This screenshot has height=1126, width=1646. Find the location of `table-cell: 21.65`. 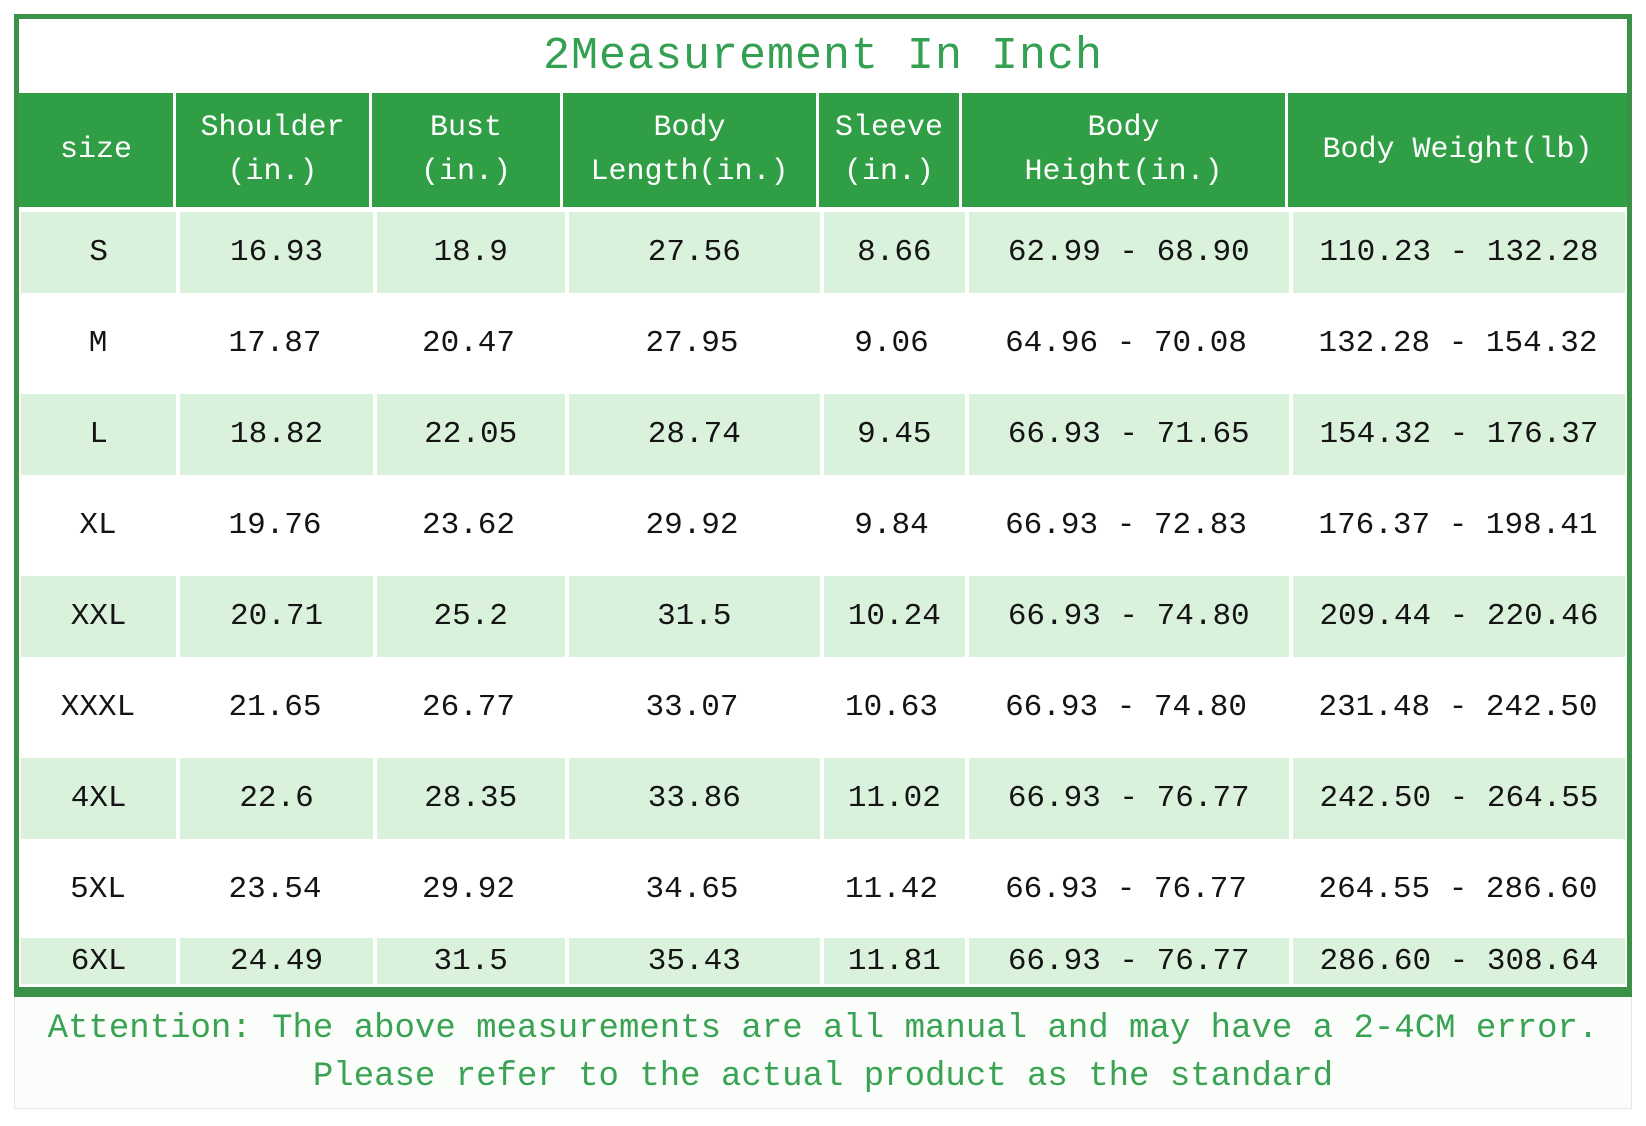

table-cell: 21.65 is located at coordinates (275, 707).